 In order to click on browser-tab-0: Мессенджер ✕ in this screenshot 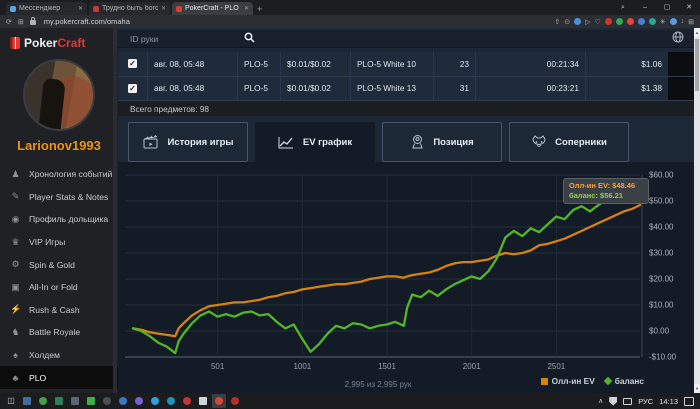, I will do `click(46, 8)`.